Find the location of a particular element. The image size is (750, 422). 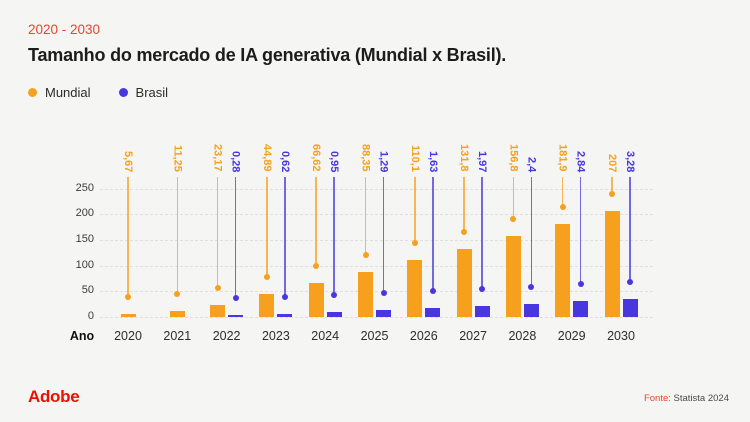

value-label-brasil-2023: 0,62 is located at coordinates (284, 161).